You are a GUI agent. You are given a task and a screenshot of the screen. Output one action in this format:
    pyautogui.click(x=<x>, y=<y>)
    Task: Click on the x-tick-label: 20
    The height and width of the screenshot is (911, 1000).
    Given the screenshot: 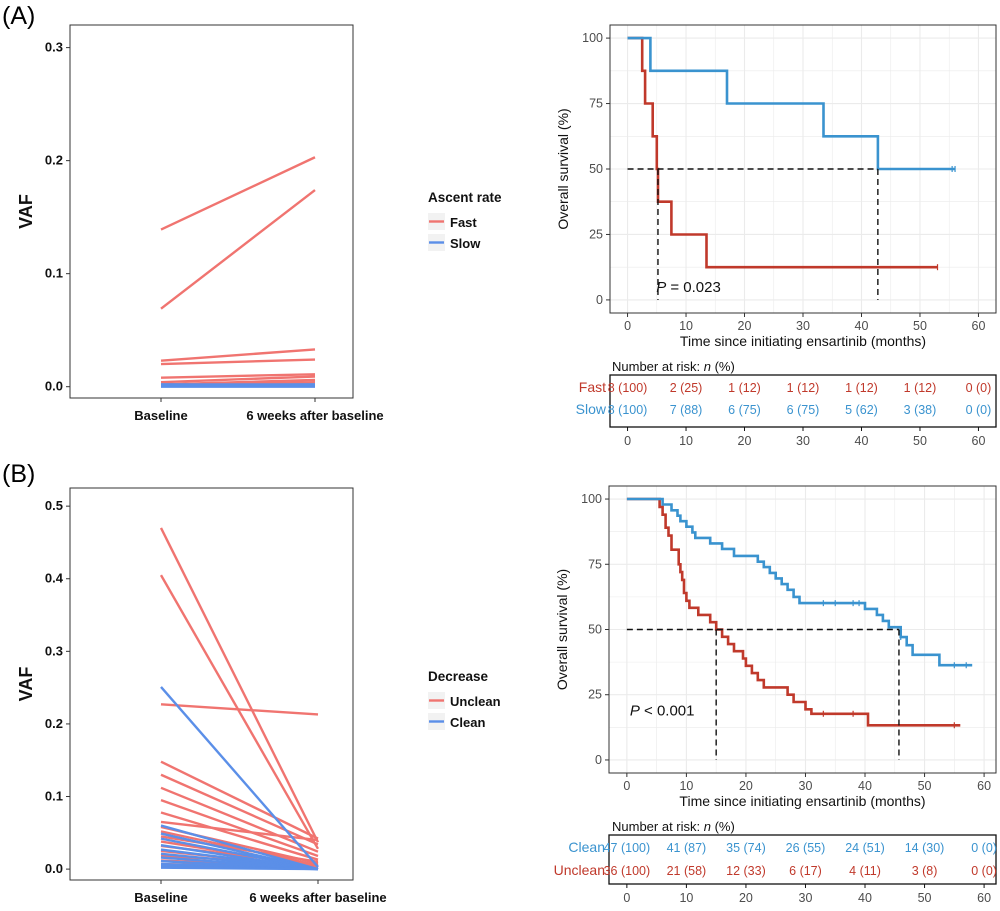 What is the action you would take?
    pyautogui.click(x=746, y=786)
    